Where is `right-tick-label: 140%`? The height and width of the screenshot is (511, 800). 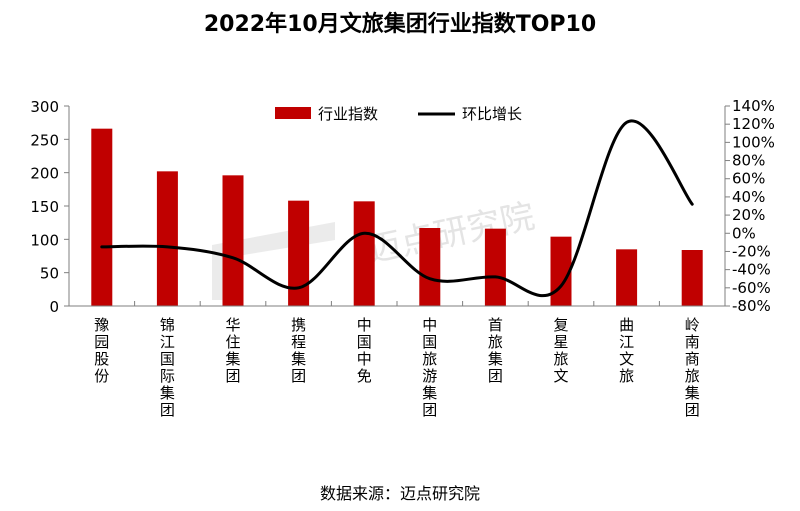 right-tick-label: 140% is located at coordinates (753, 106).